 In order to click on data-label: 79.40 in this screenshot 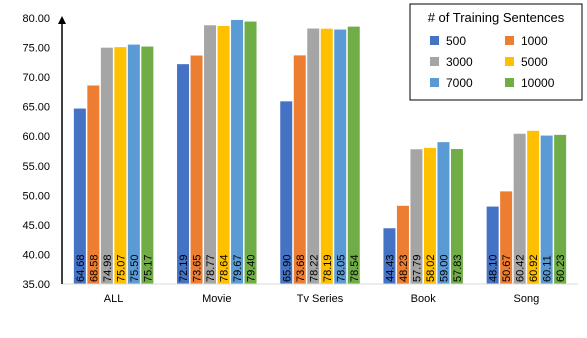, I will do `click(252, 268)`.